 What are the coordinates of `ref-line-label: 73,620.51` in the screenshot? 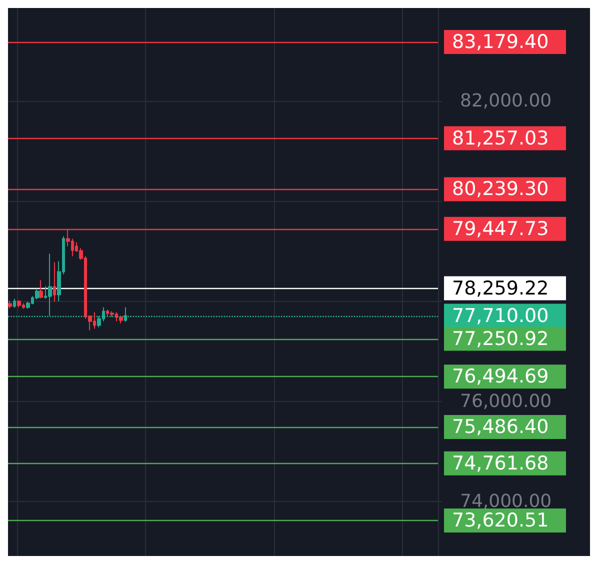 It's located at (500, 520).